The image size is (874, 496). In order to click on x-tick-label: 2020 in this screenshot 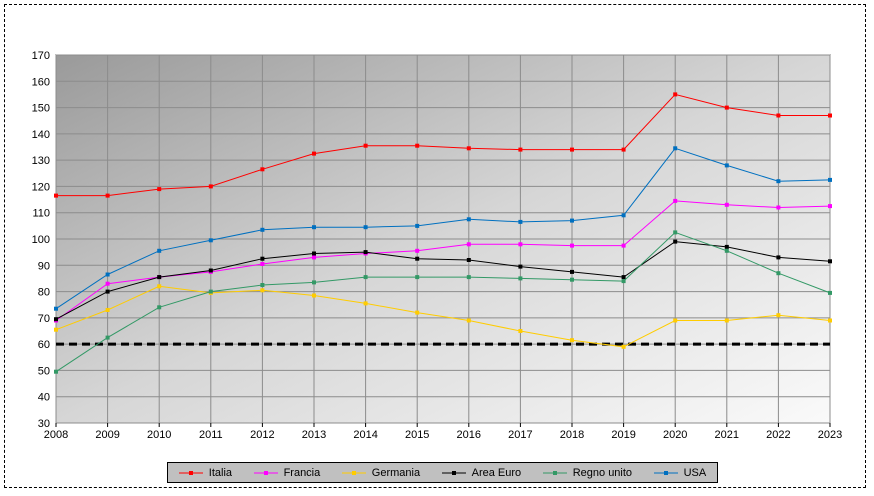, I will do `click(675, 435)`.